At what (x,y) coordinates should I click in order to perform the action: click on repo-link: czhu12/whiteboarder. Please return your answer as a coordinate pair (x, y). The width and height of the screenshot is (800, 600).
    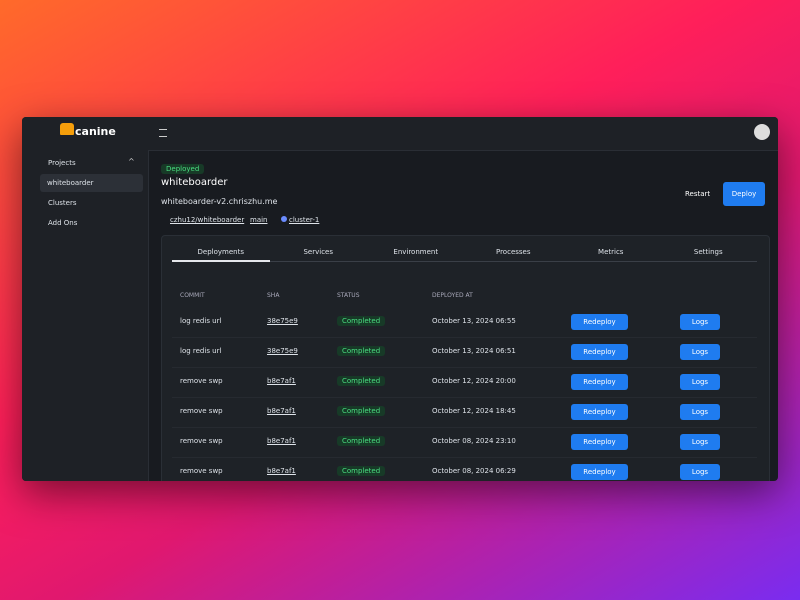
    Looking at the image, I should click on (207, 220).